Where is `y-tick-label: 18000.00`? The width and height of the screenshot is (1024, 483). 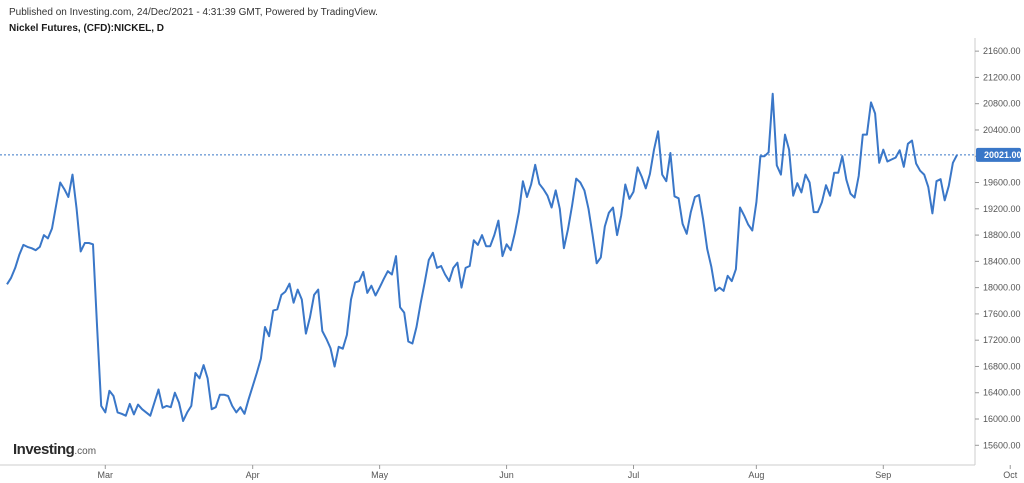 y-tick-label: 18000.00 is located at coordinates (1002, 288).